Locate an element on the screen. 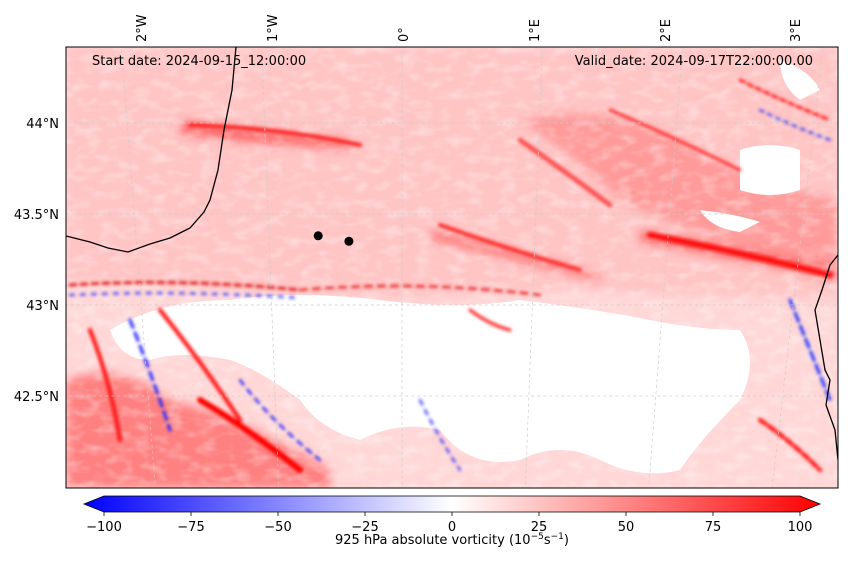 This screenshot has width=850, height=562. lat-tick-label: 44°N is located at coordinates (42, 124).